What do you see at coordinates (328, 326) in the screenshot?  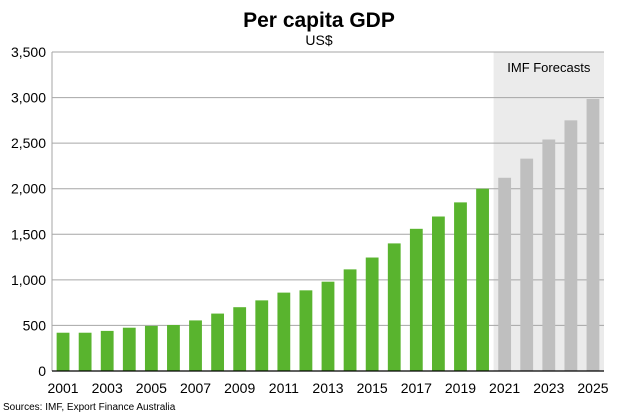 I see `bar-2013` at bounding box center [328, 326].